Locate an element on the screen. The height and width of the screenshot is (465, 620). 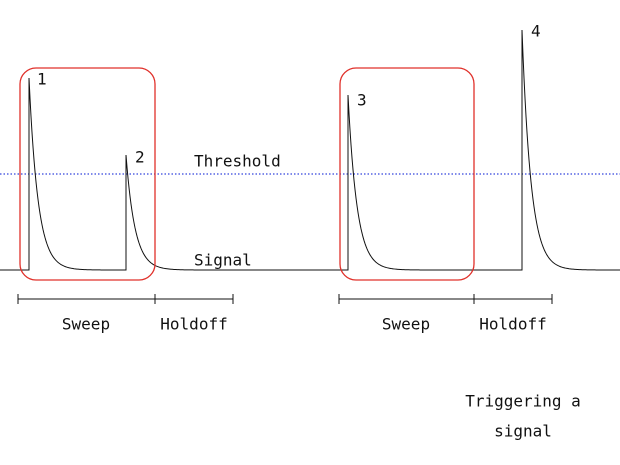
timeline-bars is located at coordinates (285, 299).